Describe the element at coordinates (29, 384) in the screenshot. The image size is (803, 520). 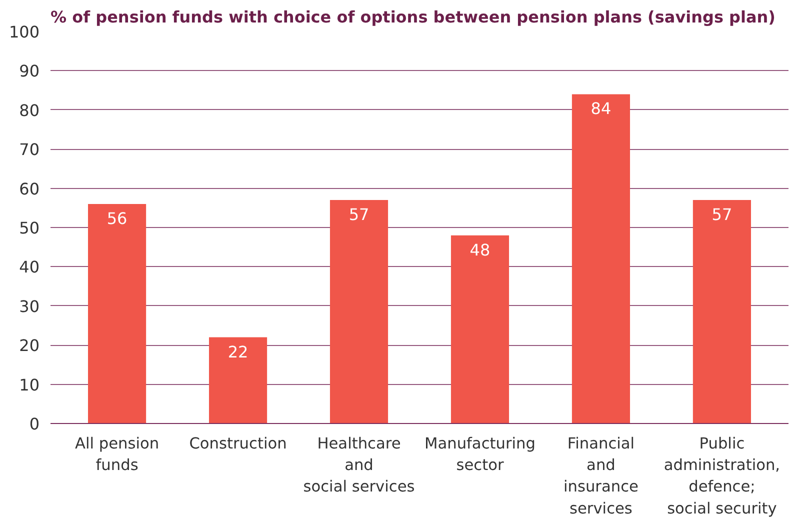
I see `y-tick-label: 10` at that location.